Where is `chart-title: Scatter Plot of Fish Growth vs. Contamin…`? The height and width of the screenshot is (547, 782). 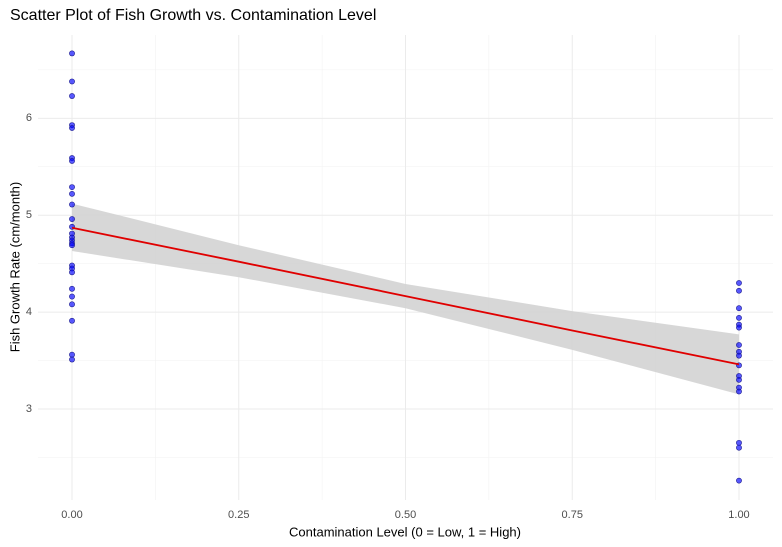 chart-title: Scatter Plot of Fish Growth vs. Contamin… is located at coordinates (193, 15).